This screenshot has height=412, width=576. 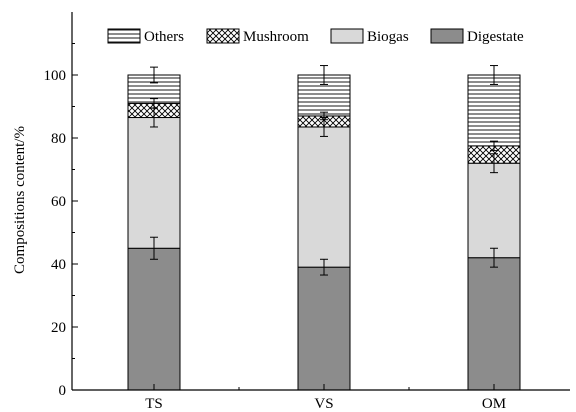 What do you see at coordinates (347, 36) in the screenshot?
I see `legend-swatch-biogas` at bounding box center [347, 36].